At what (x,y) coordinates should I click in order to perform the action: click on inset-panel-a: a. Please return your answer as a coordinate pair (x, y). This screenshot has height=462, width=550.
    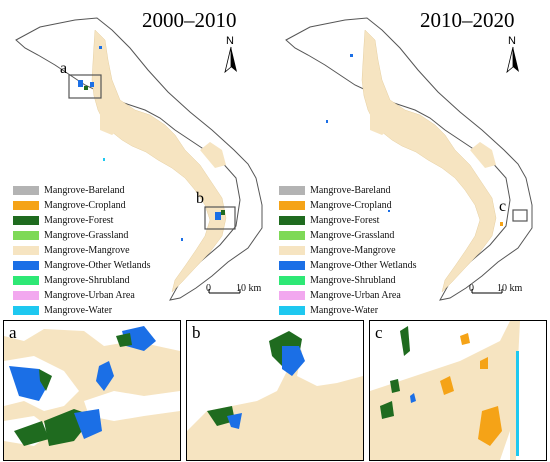
    Looking at the image, I should click on (92, 390).